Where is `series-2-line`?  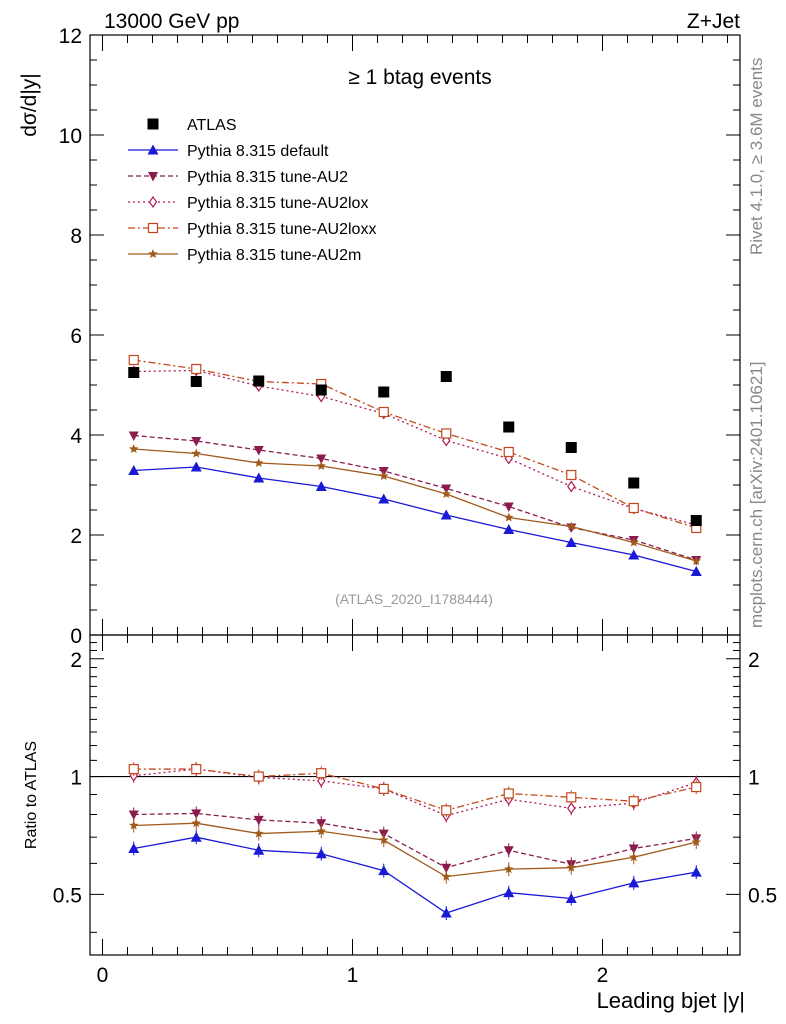
series-2-line is located at coordinates (415, 447).